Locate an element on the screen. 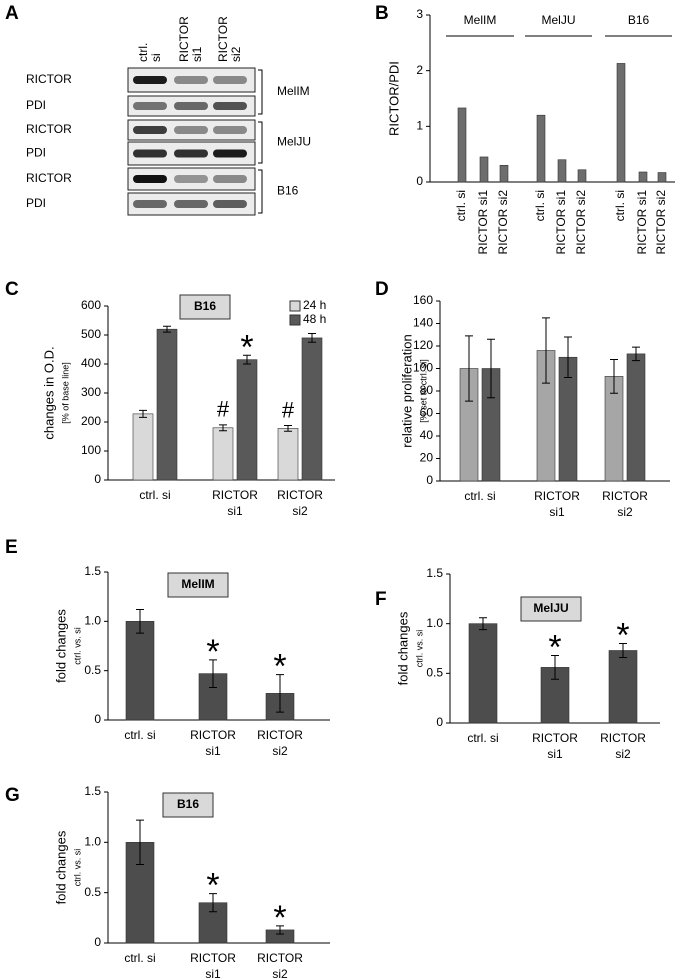 Image resolution: width=676 pixels, height=979 pixels. y-tick-label: 1 is located at coordinates (419, 126).